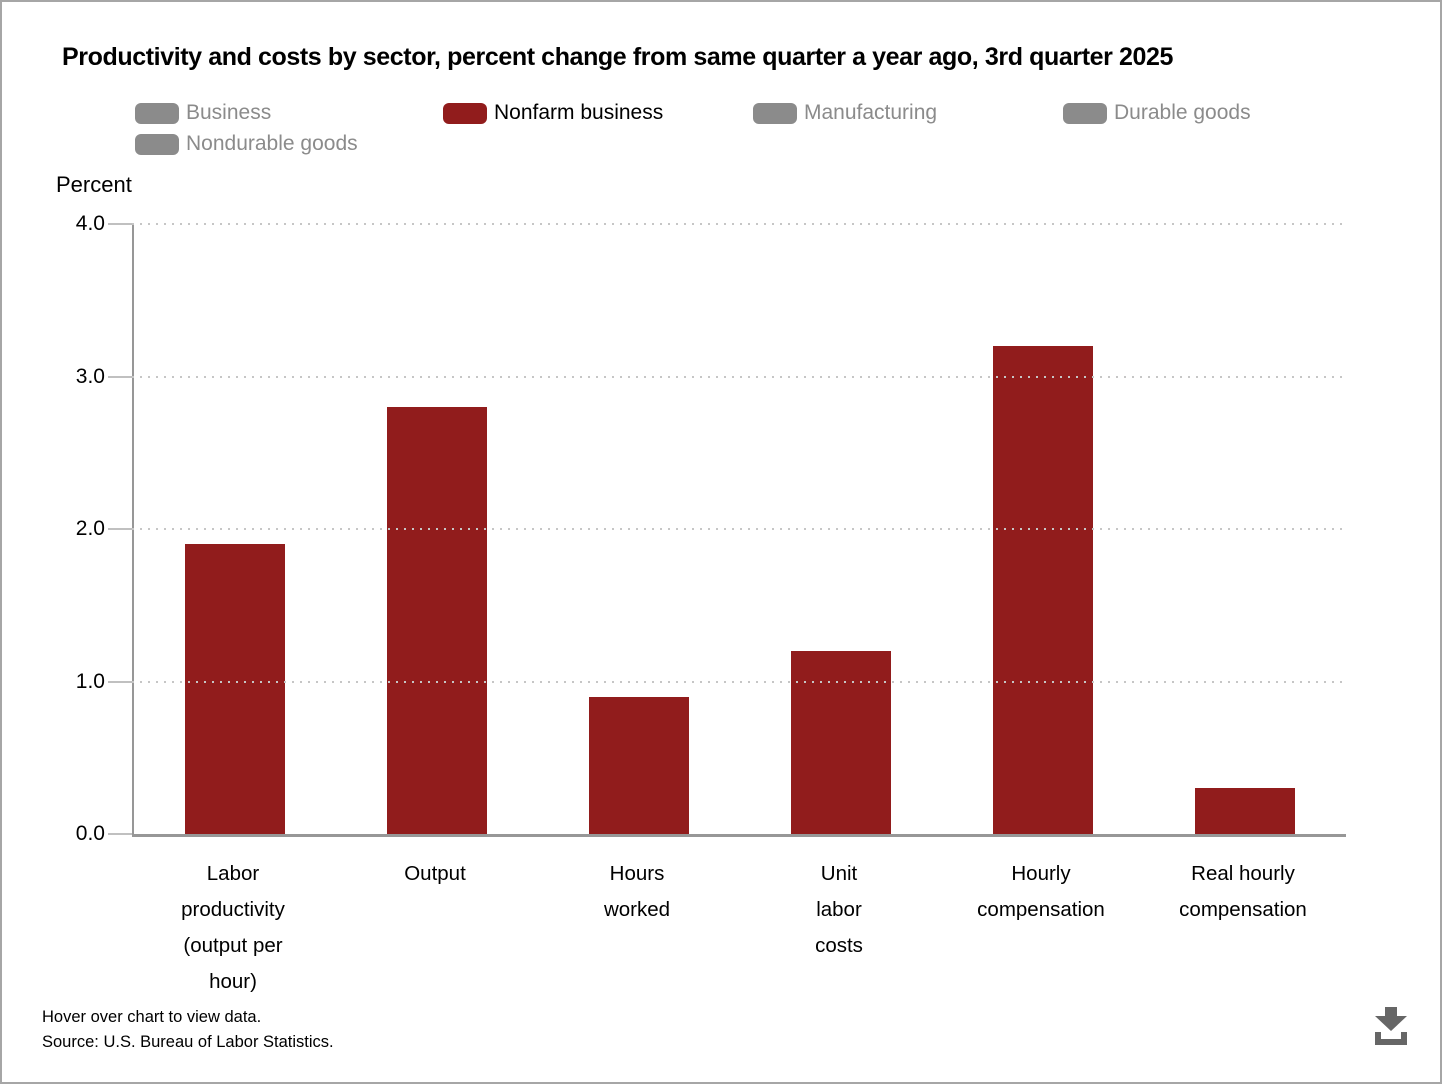 This screenshot has height=1084, width=1442. Describe the element at coordinates (637, 909) in the screenshot. I see `x-axis-label-line: worked` at that location.